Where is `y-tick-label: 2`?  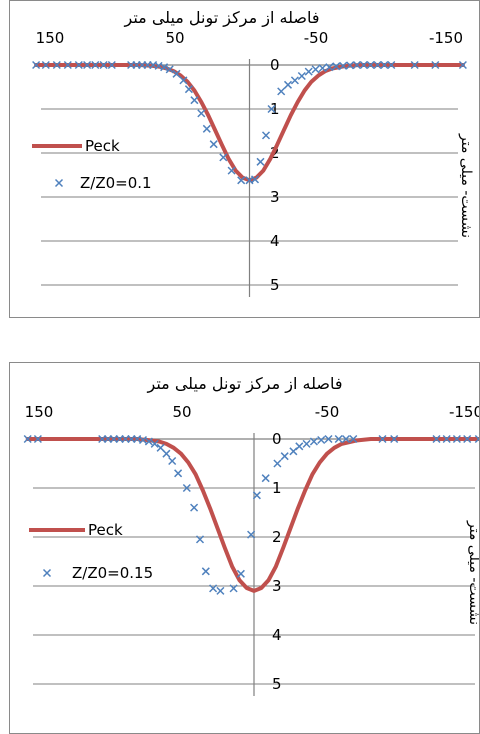
y-tick-label: 2 is located at coordinates (277, 537).